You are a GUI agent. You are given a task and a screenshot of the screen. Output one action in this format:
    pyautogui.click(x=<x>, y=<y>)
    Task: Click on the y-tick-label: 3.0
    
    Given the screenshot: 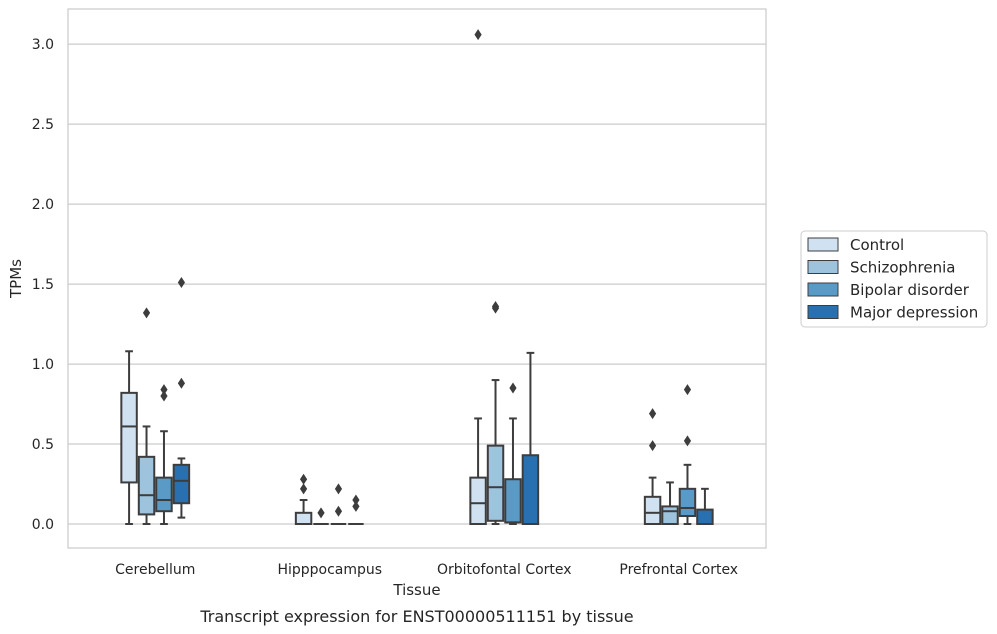 What is the action you would take?
    pyautogui.click(x=43, y=45)
    